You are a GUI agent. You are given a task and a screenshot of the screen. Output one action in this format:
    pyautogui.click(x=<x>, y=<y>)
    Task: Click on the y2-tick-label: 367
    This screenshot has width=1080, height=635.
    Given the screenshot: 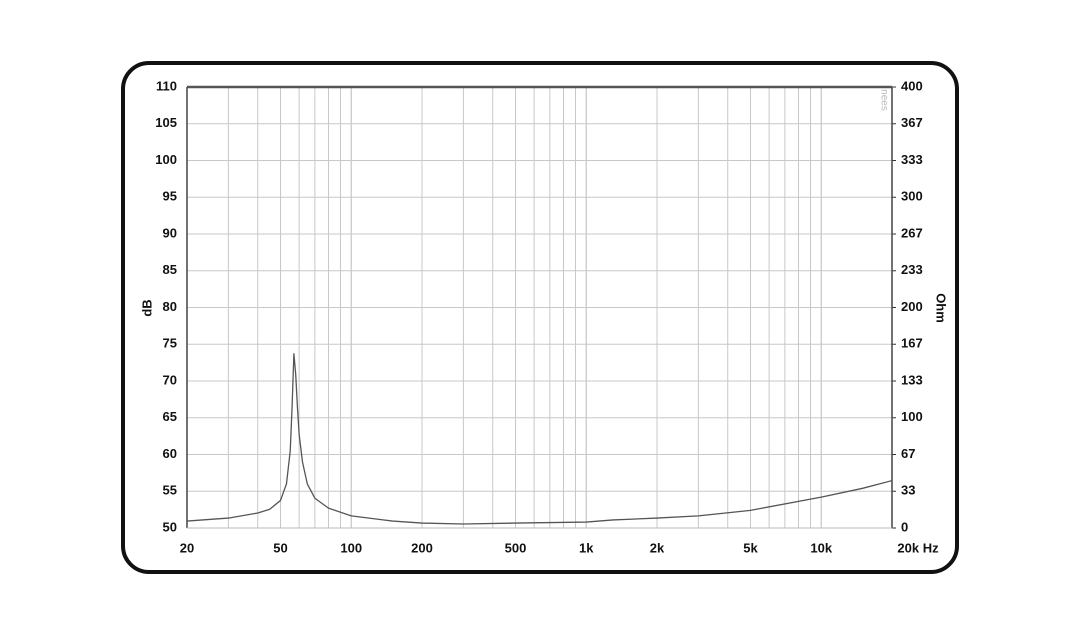 What is the action you would take?
    pyautogui.click(x=912, y=122)
    